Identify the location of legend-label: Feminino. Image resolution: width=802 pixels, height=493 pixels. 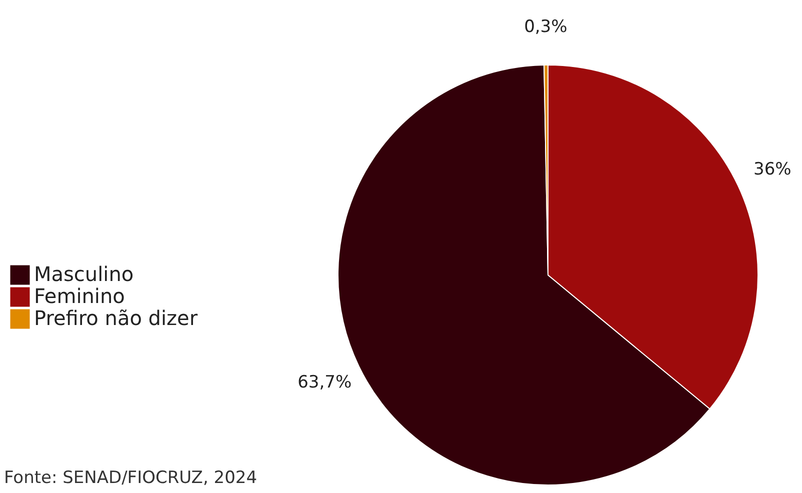
(79, 296).